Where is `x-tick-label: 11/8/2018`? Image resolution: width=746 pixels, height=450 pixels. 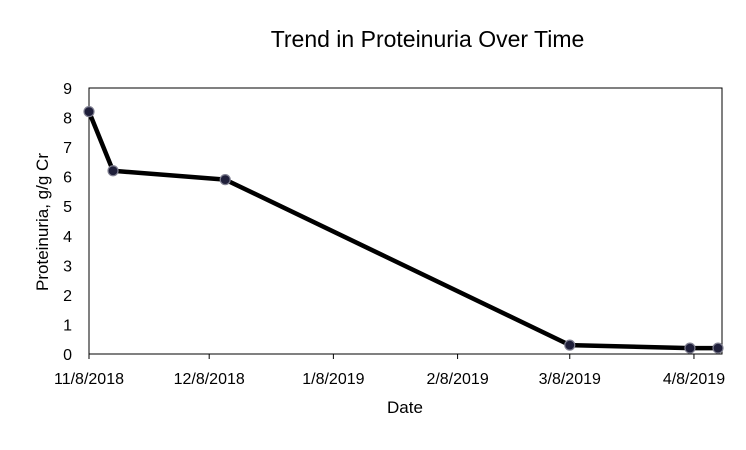 x-tick-label: 11/8/2018 is located at coordinates (89, 379).